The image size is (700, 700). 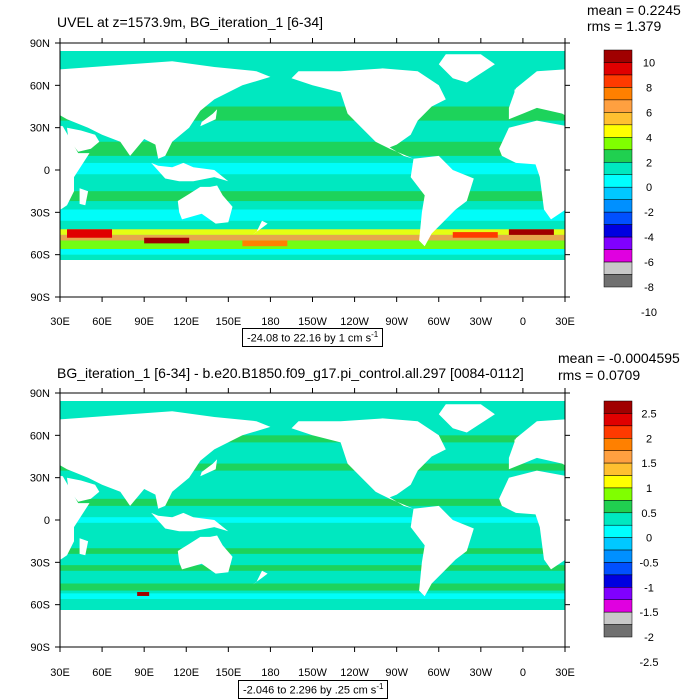 I want to click on lon-label: 120E, so click(x=186, y=673).